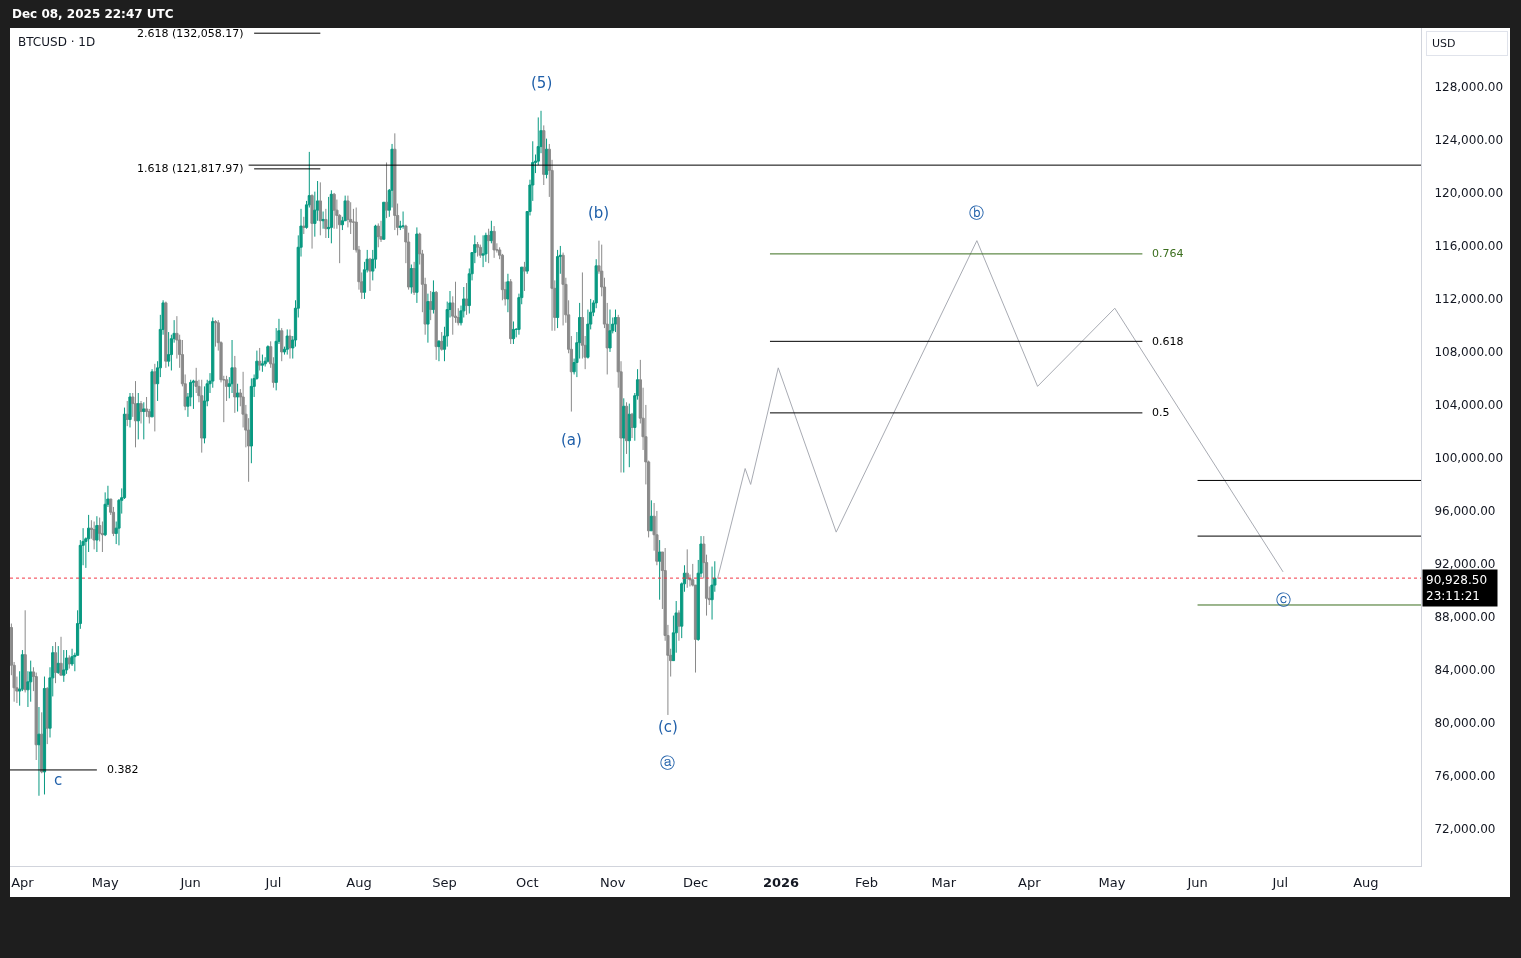 The height and width of the screenshot is (958, 1521). I want to click on annotation: ⓐ, so click(667, 763).